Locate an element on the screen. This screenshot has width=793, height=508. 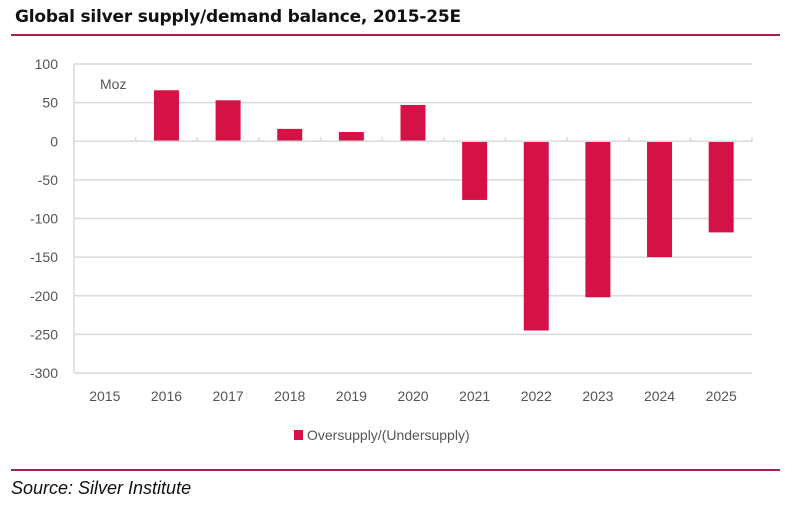
bar-2021 is located at coordinates (475, 170).